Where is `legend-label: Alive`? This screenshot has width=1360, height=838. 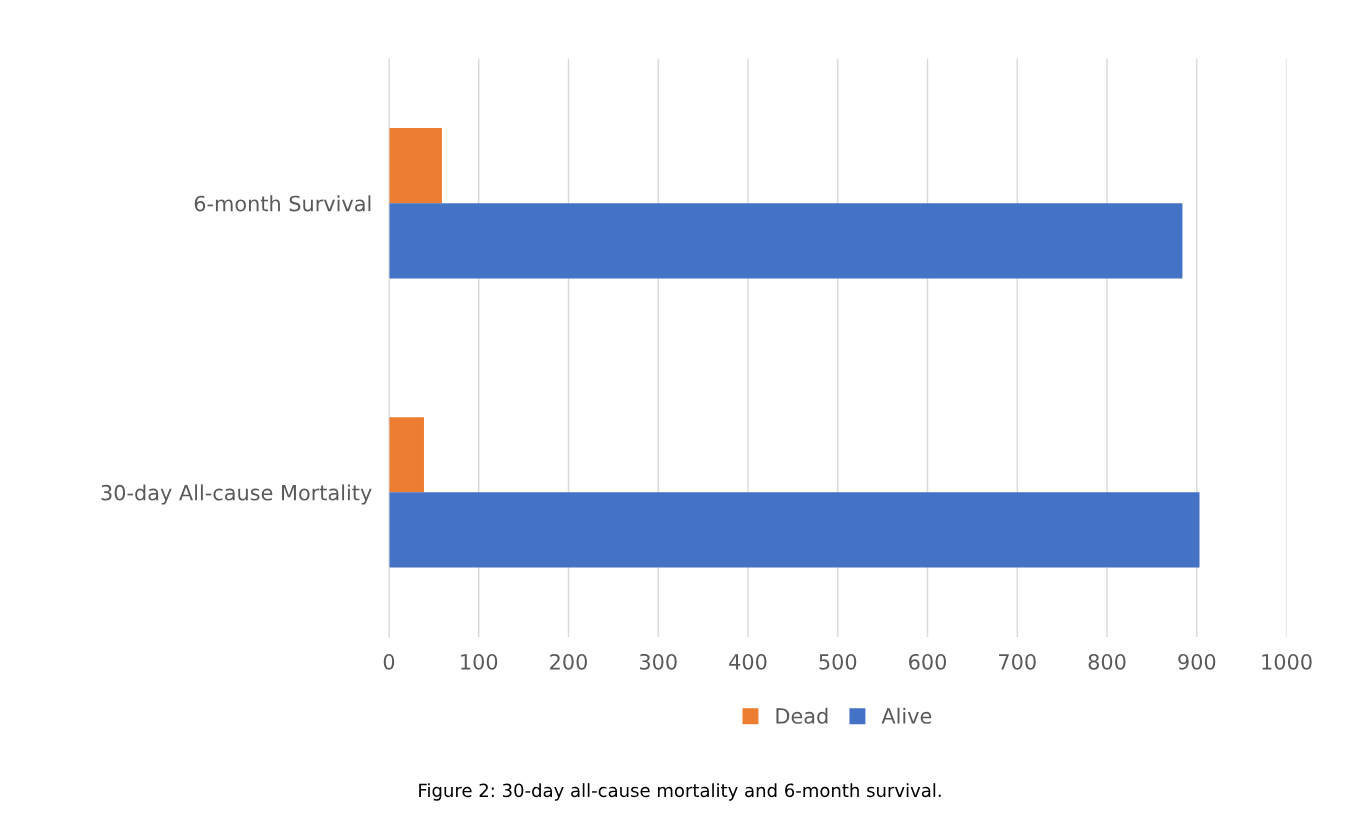 legend-label: Alive is located at coordinates (906, 715).